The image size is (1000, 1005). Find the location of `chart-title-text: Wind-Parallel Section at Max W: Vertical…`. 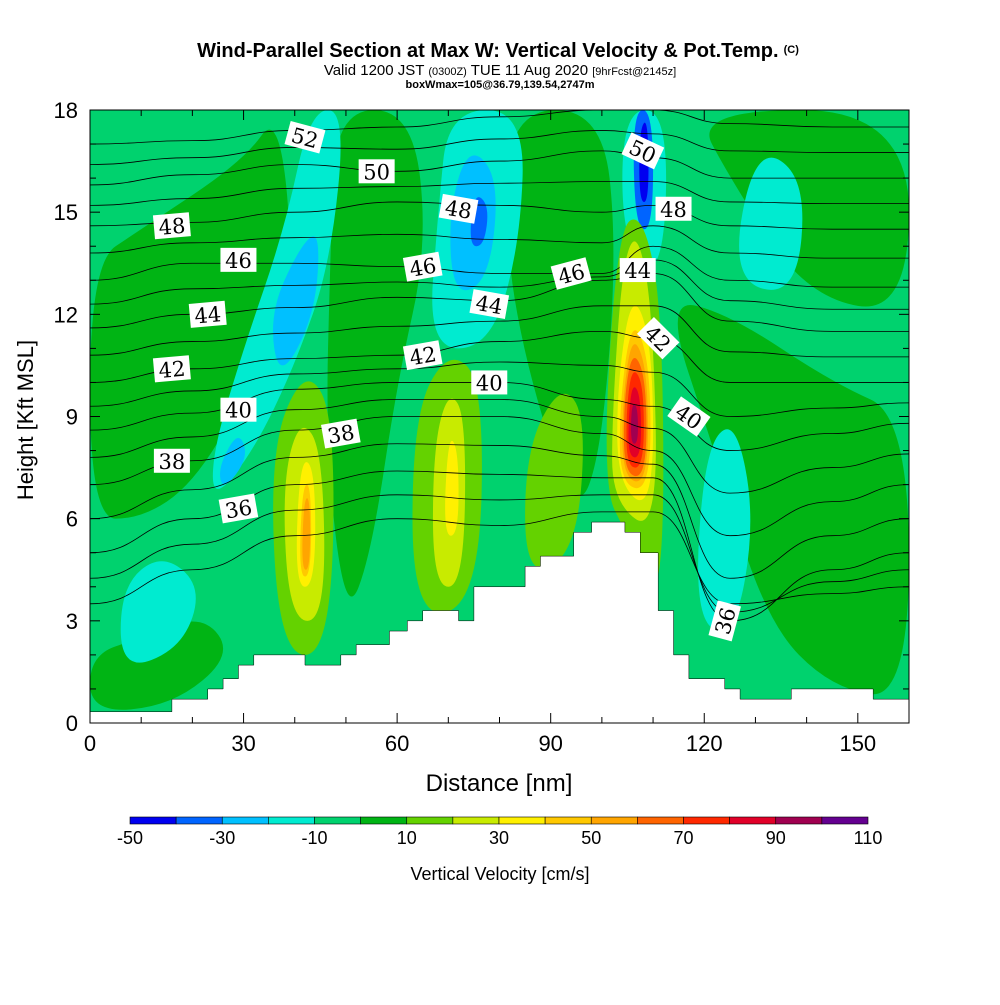

chart-title-text: Wind-Parallel Section at Max W: Vertical… is located at coordinates (487, 51).